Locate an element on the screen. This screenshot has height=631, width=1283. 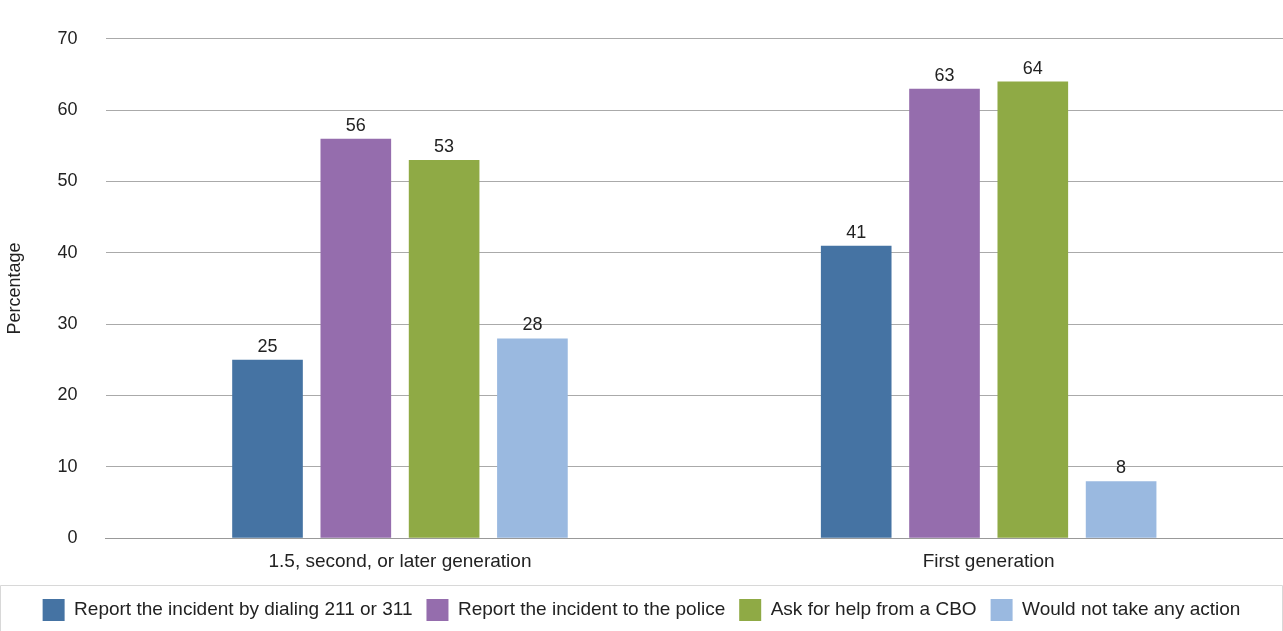
y-tick-label: 10 is located at coordinates (67, 465).